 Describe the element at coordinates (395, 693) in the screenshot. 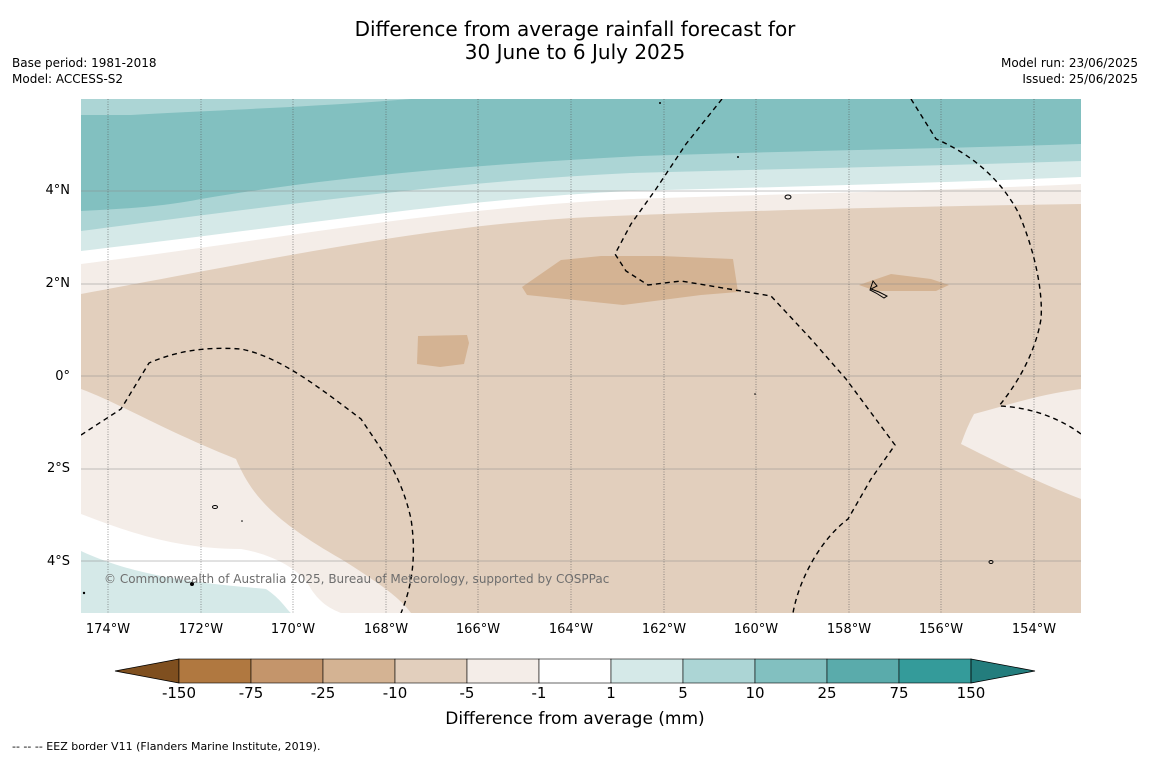

I see `colorbar-tick: -10` at that location.